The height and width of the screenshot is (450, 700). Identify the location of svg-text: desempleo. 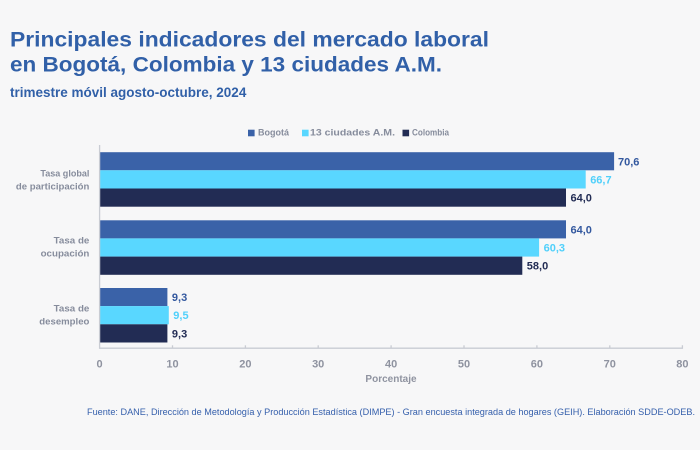
(64, 321).